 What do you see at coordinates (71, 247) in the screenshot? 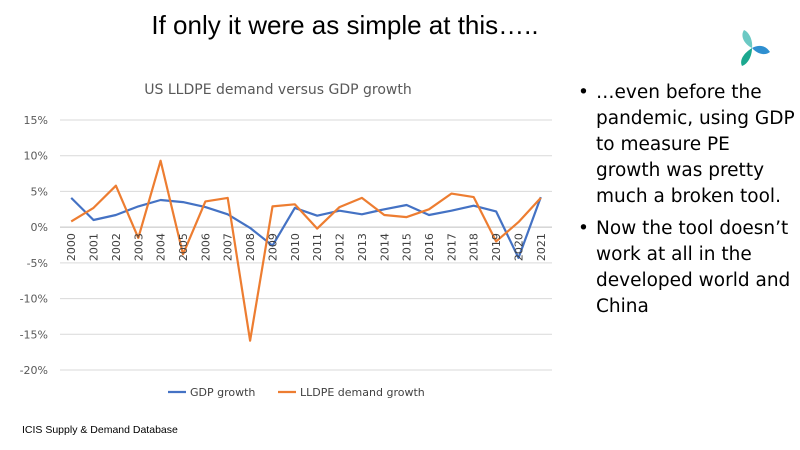
I see `x-tick-label: 2000` at bounding box center [71, 247].